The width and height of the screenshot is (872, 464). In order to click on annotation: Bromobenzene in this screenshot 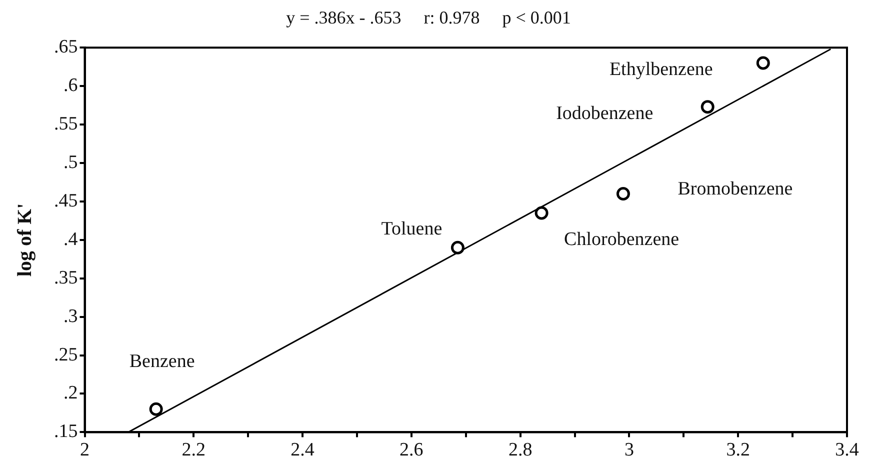, I will do `click(735, 189)`.